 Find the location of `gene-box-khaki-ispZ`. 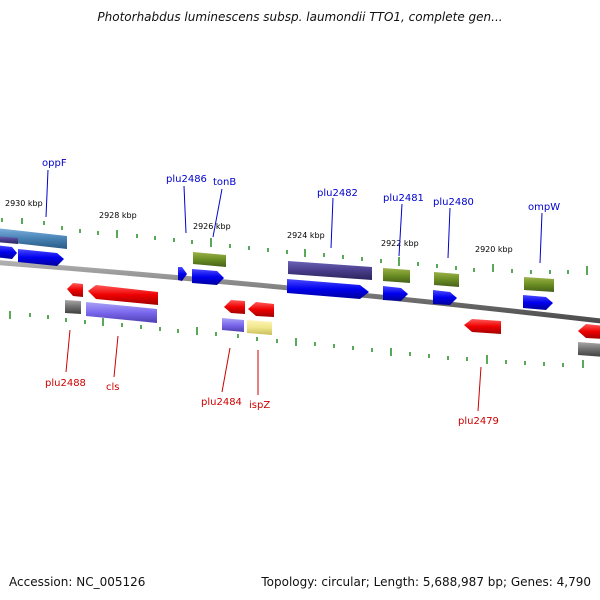

gene-box-khaki-ispZ is located at coordinates (259, 327).